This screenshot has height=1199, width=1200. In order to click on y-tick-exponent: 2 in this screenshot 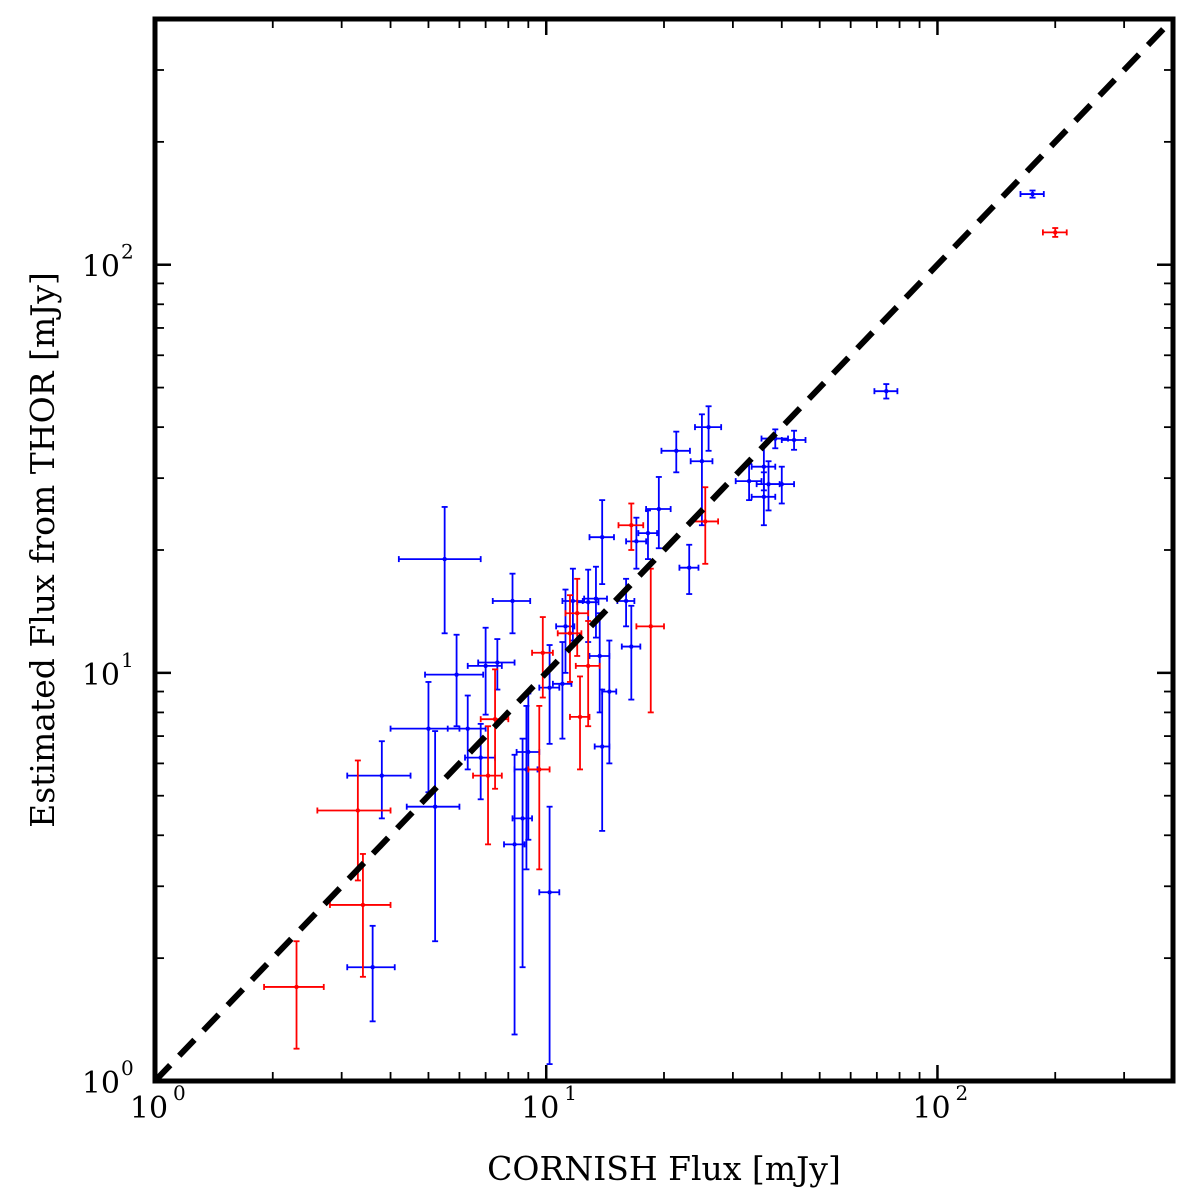, I will do `click(127, 252)`.